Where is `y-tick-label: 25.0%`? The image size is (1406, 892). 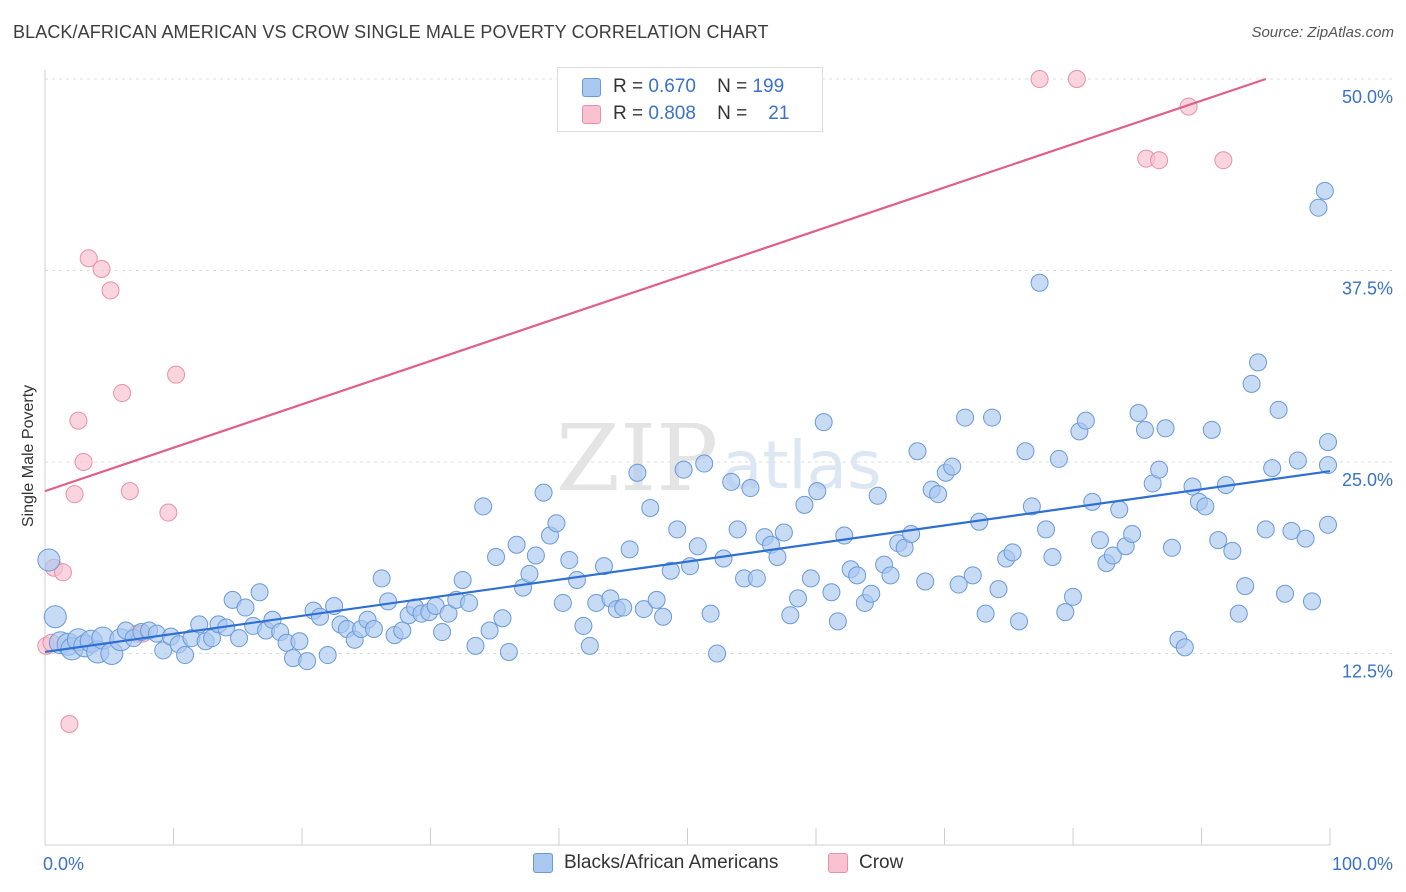
y-tick-label: 25.0% is located at coordinates (1367, 480).